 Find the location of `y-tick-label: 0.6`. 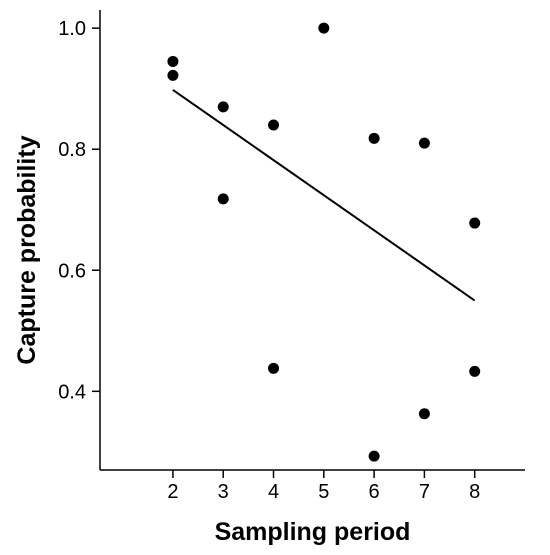

y-tick-label: 0.6 is located at coordinates (72, 271).